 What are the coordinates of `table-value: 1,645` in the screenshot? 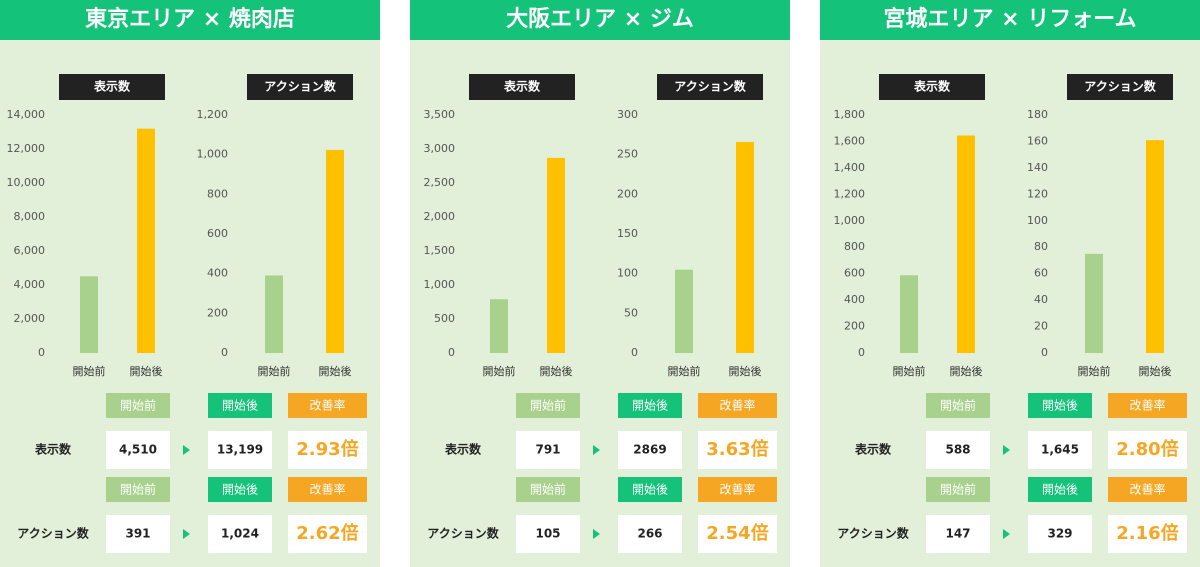 It's located at (1060, 450).